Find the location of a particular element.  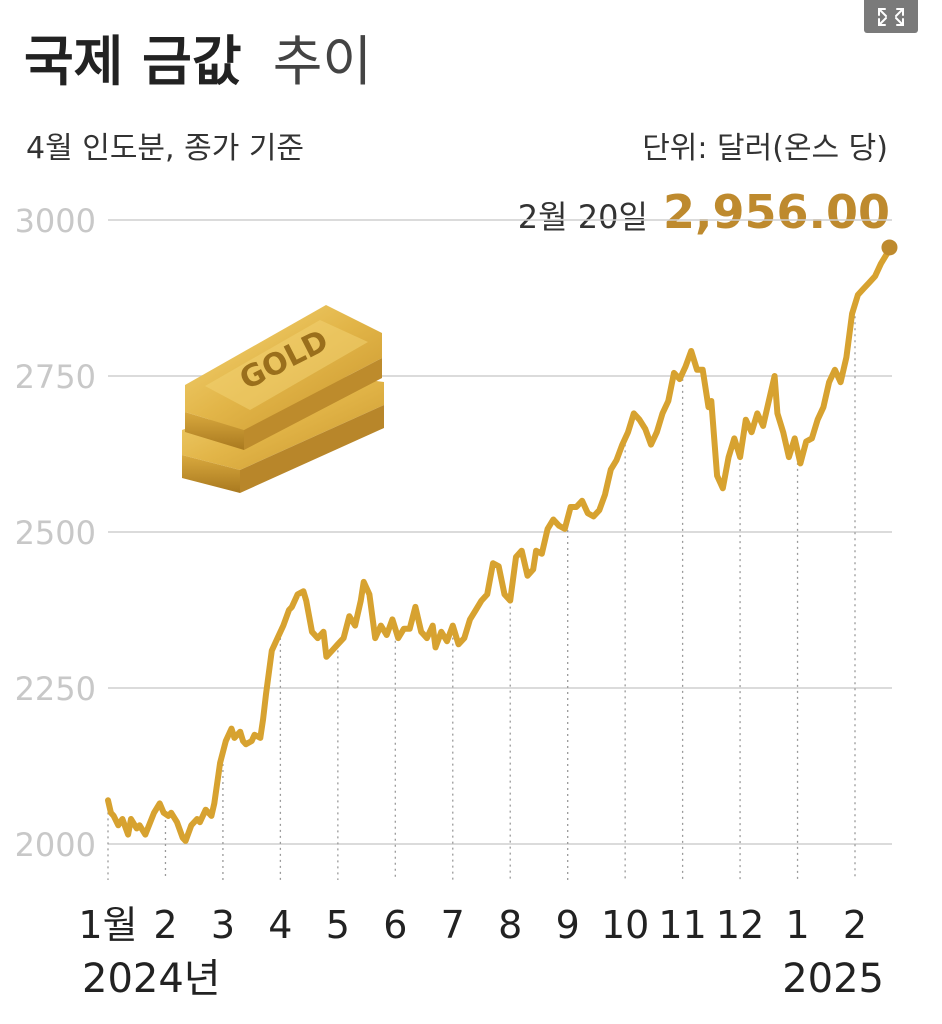

y-tick-label-2250: 2250 is located at coordinates (55, 689).